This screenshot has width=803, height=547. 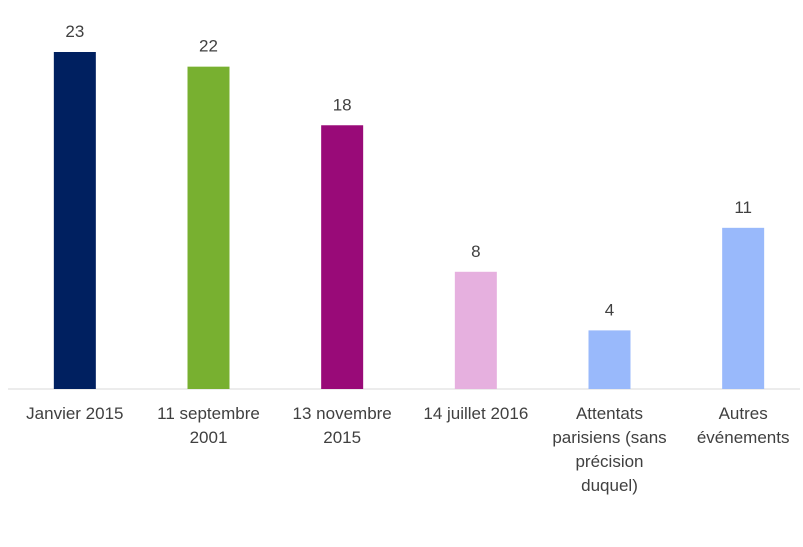 What do you see at coordinates (743, 425) in the screenshot?
I see `x-tick-label: Autres événements` at bounding box center [743, 425].